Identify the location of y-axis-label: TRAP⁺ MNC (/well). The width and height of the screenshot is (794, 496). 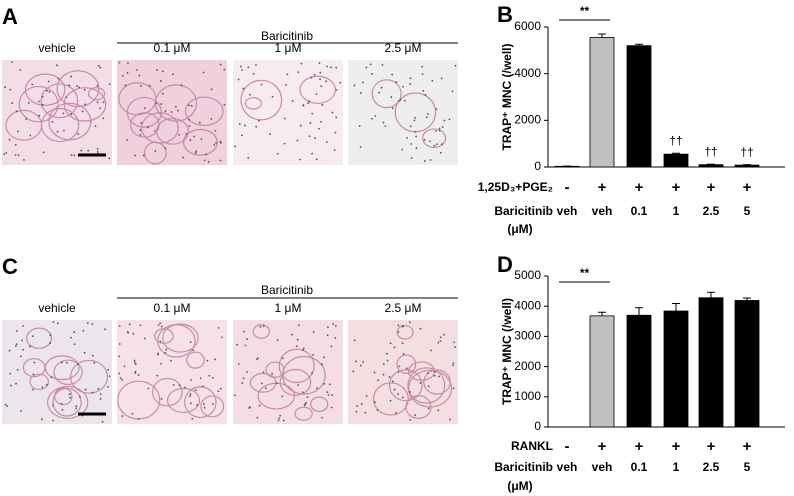
(507, 96).